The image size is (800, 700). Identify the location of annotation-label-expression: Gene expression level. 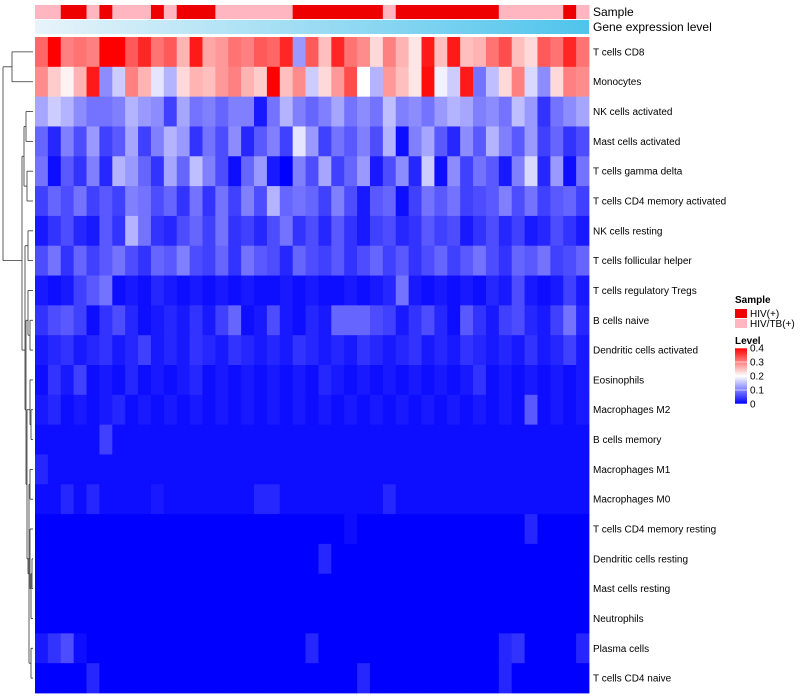
(652, 27).